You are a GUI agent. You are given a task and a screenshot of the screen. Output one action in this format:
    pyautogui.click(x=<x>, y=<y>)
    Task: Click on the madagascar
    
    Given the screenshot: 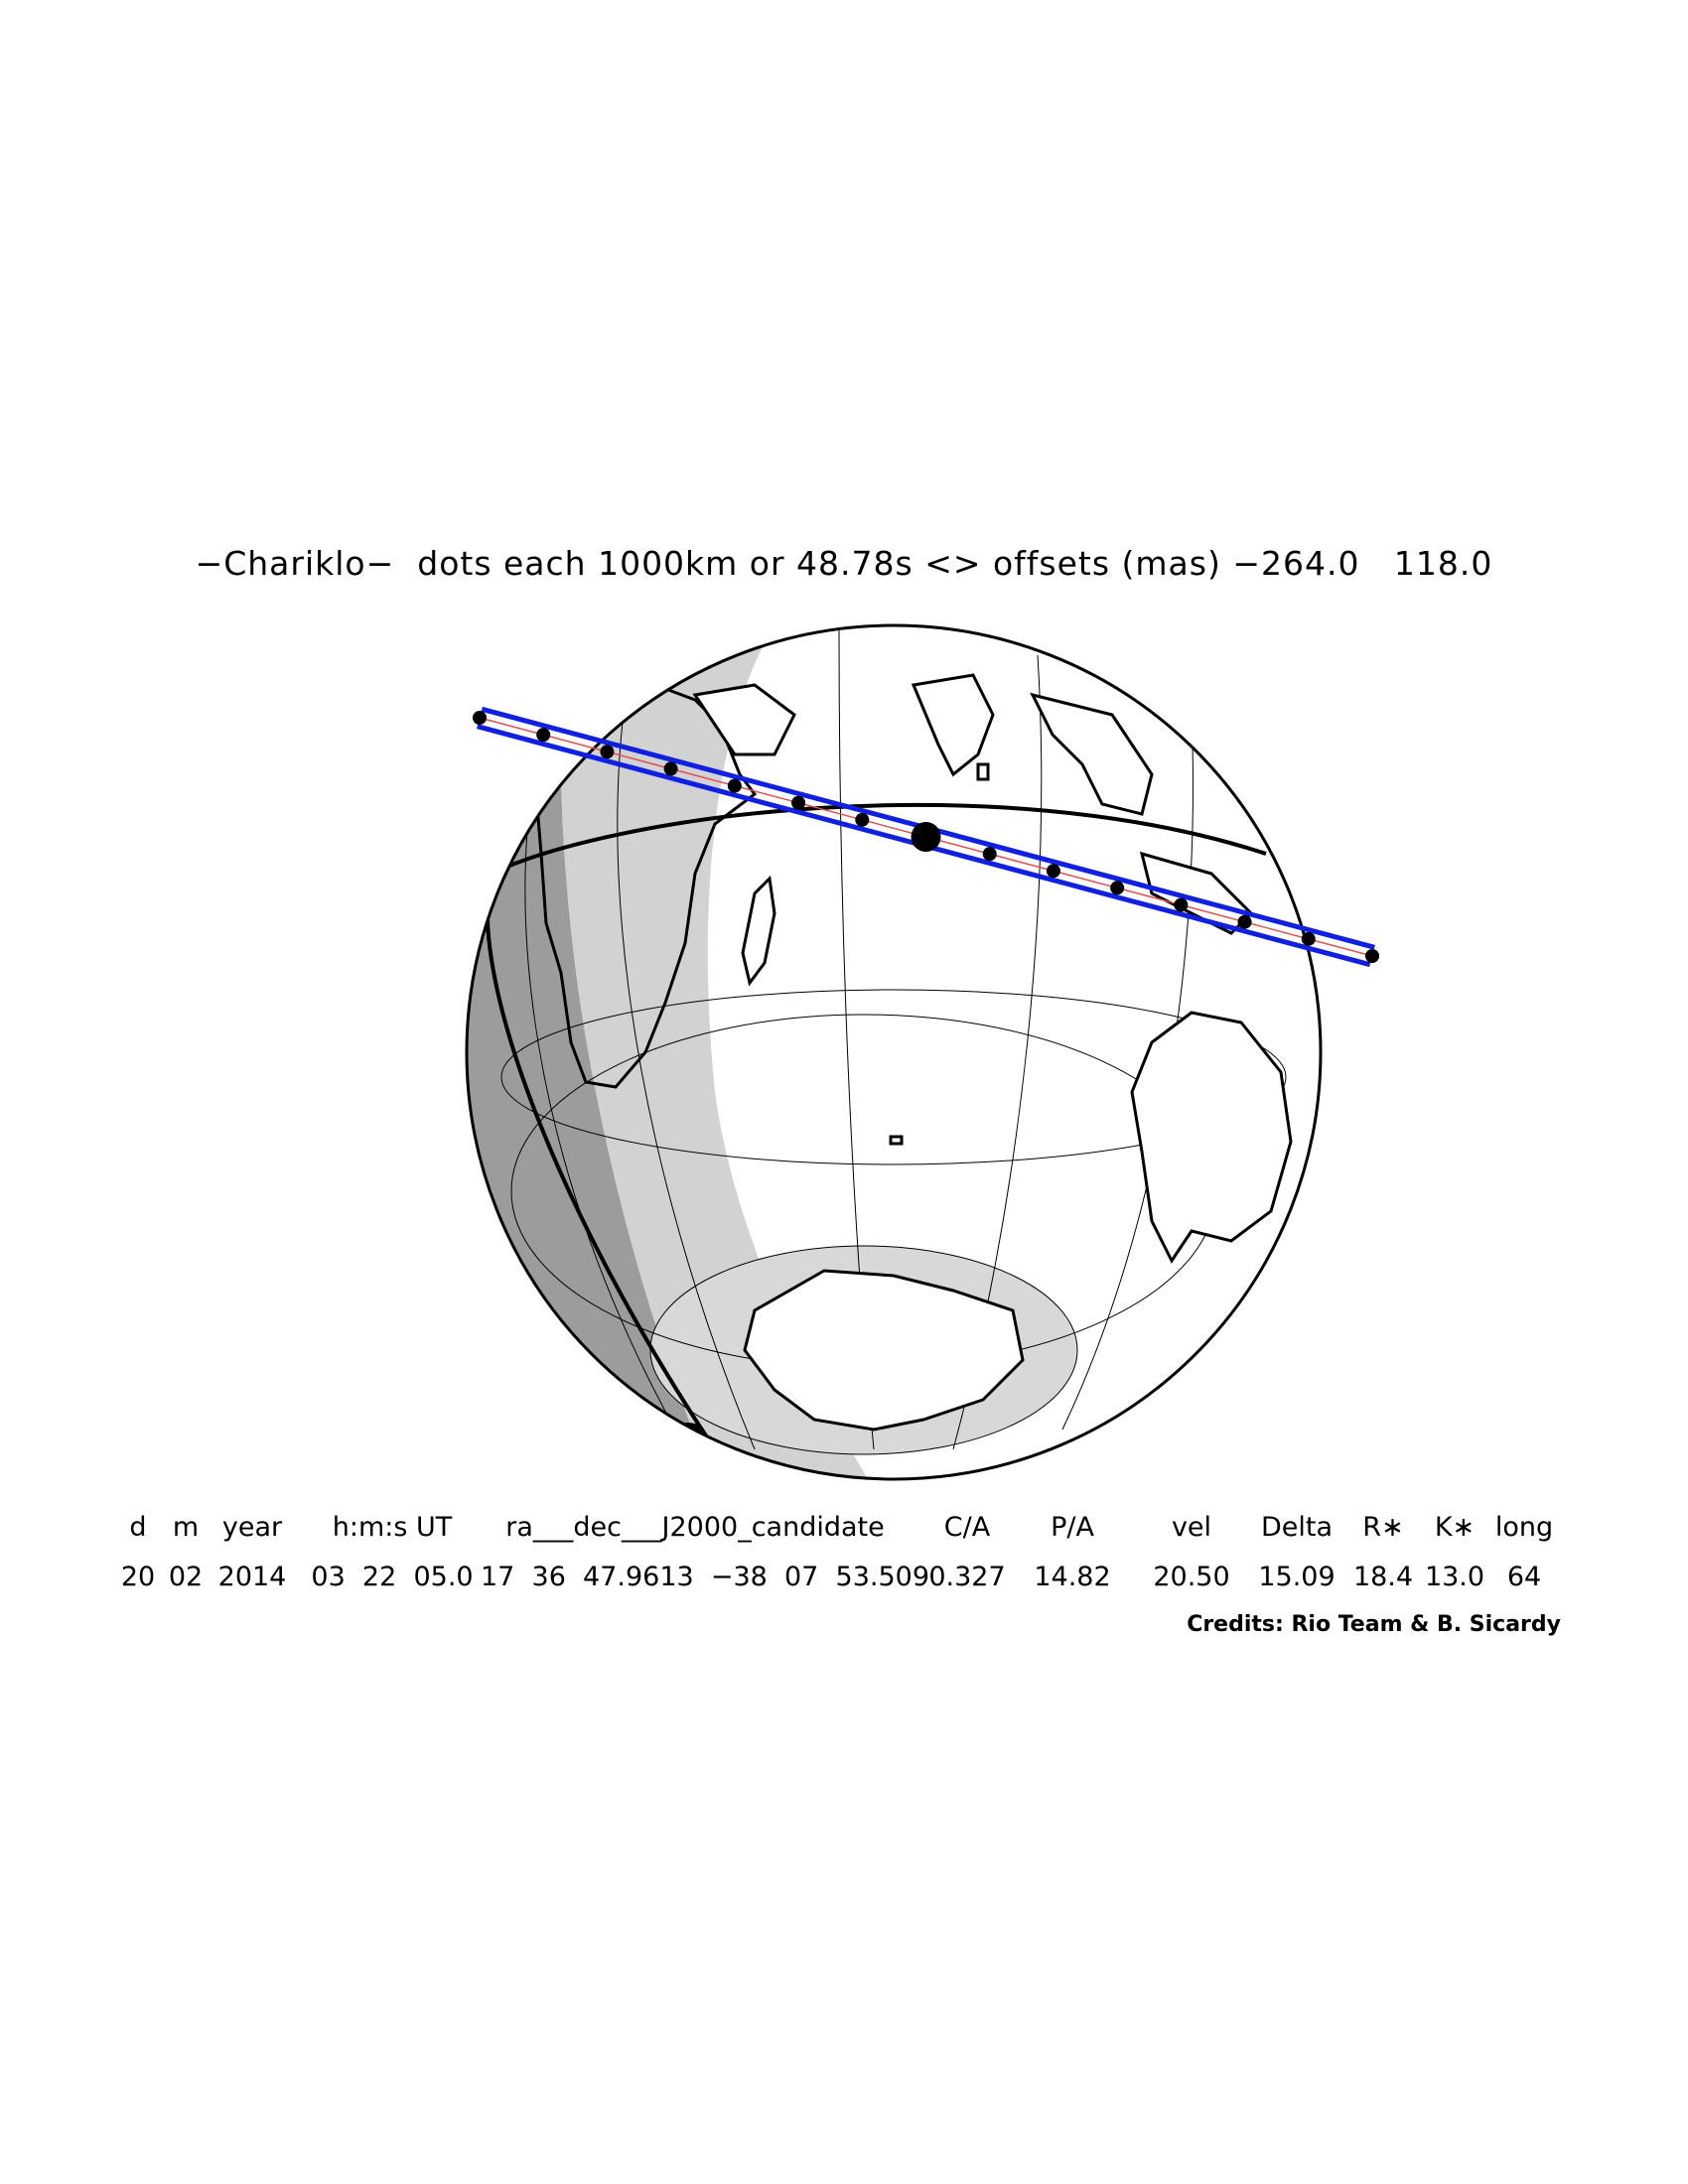 What is the action you would take?
    pyautogui.click(x=758, y=931)
    